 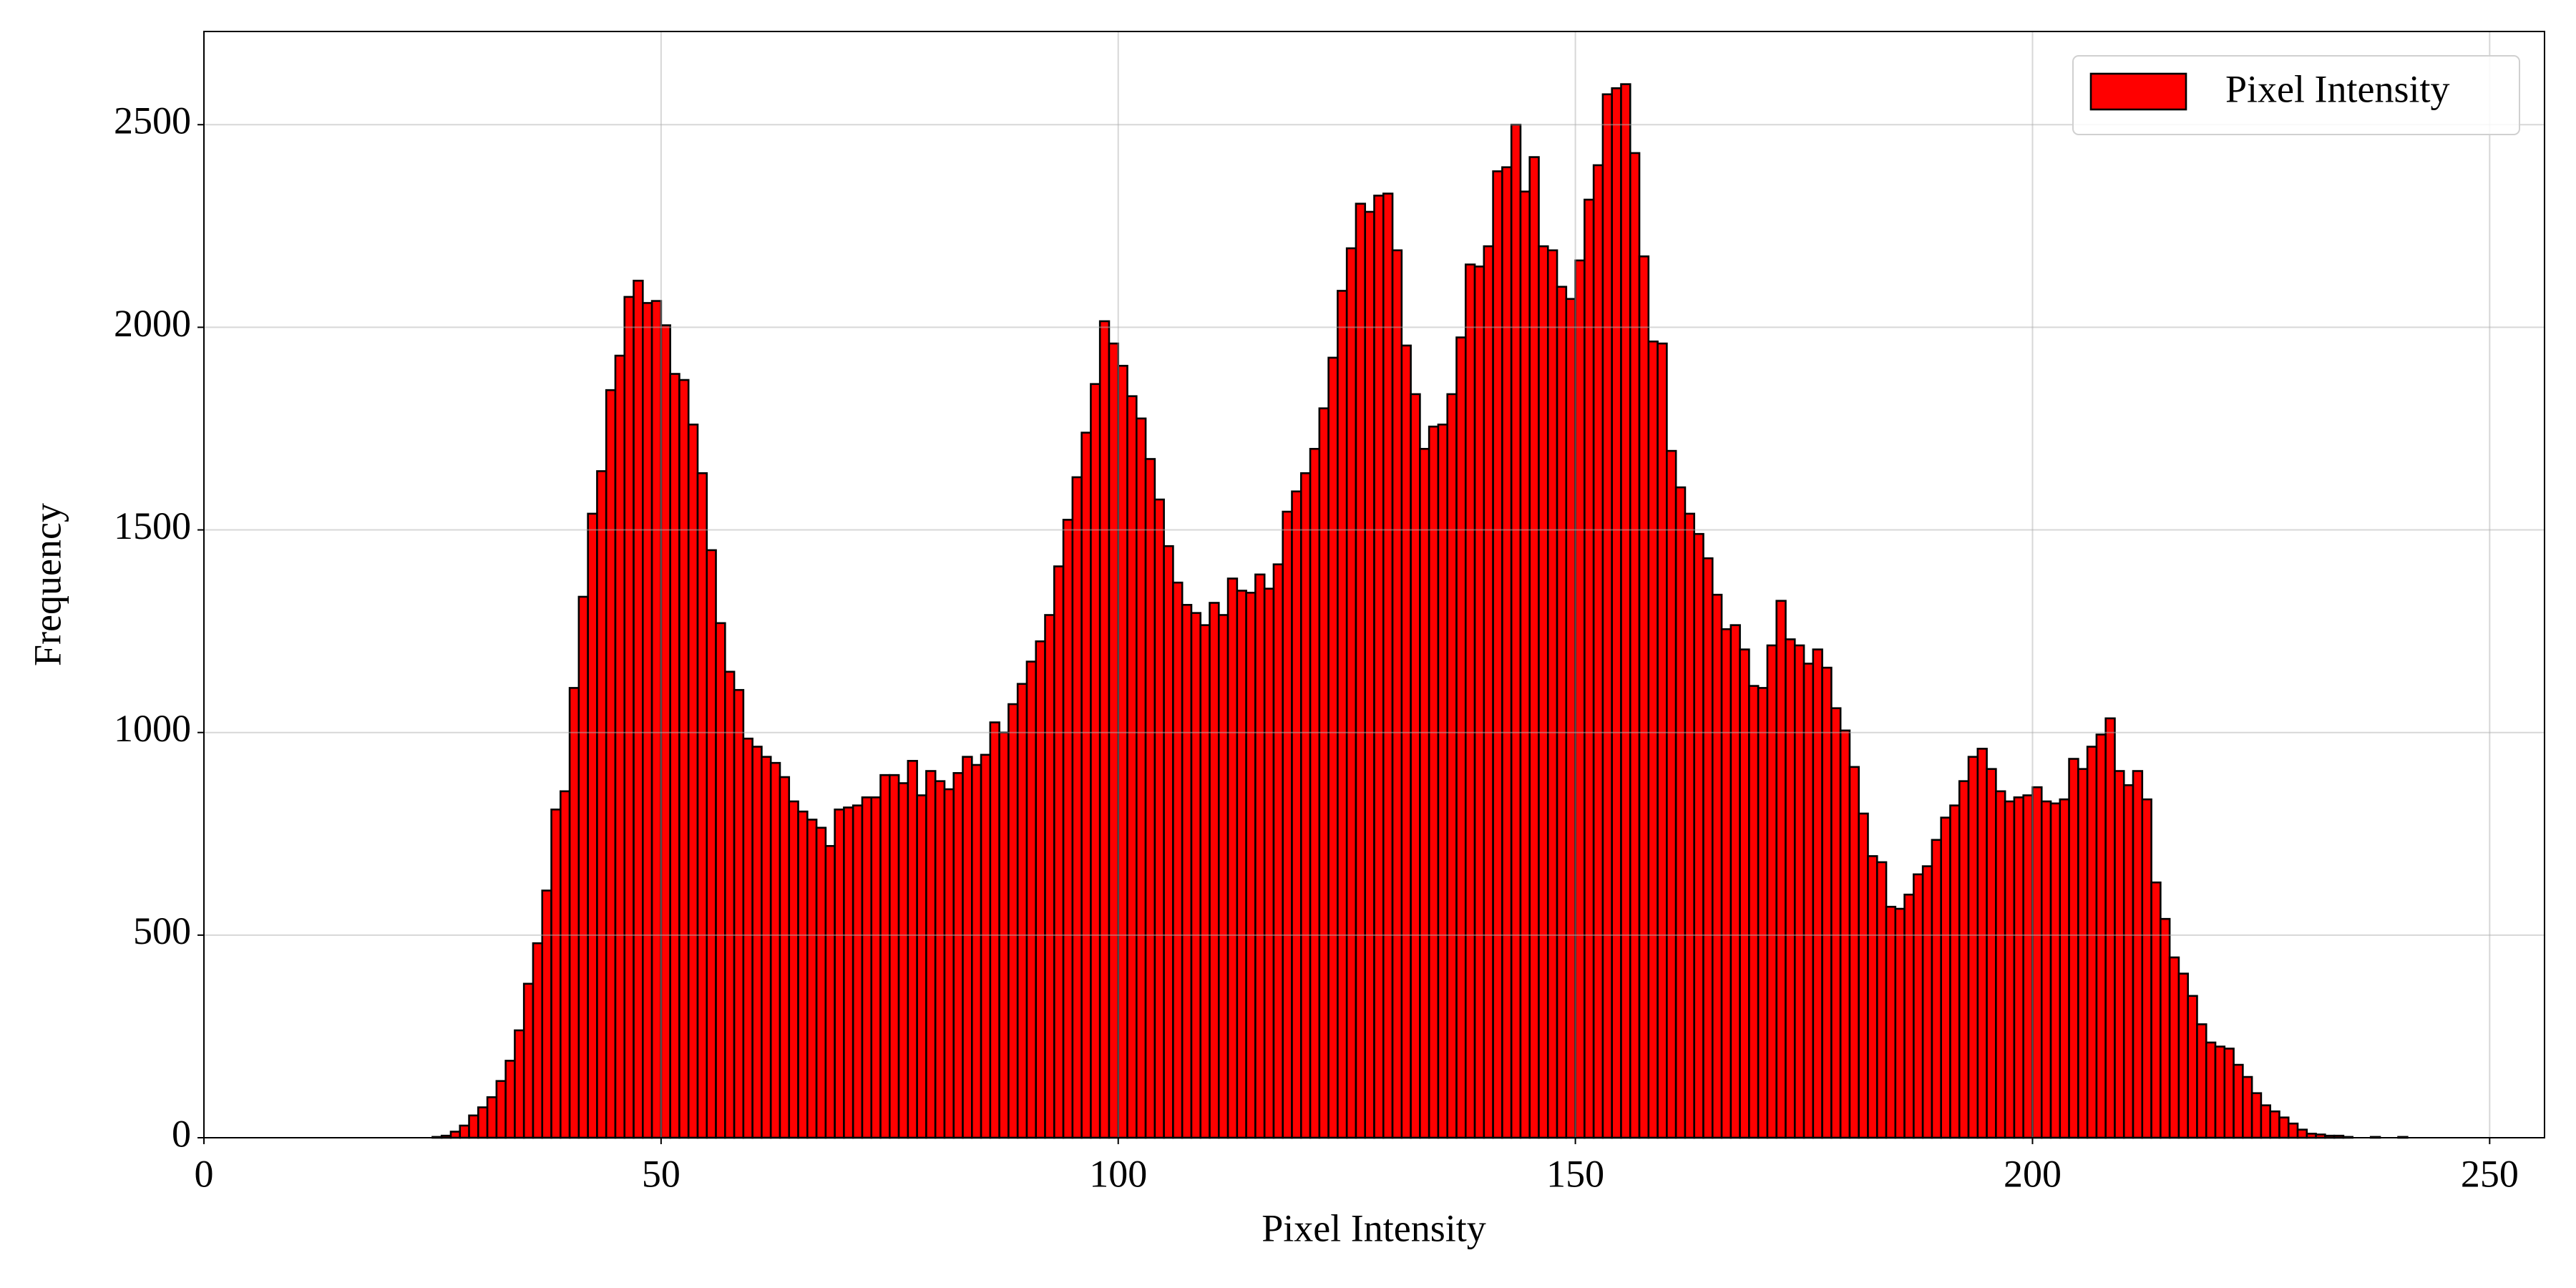 I want to click on y-axis-label: Frequency, so click(x=48, y=584).